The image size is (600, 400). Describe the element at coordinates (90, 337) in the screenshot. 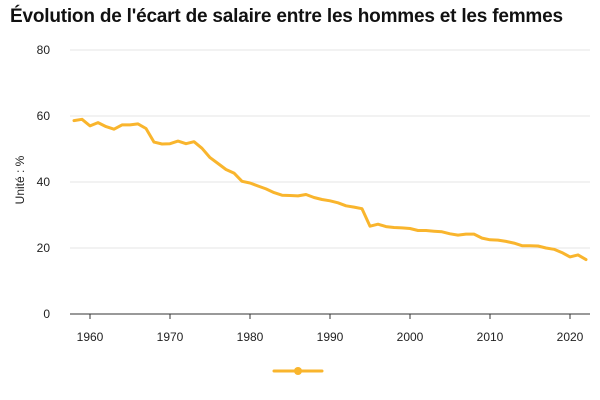

I see `x-tick-label: 1960` at that location.